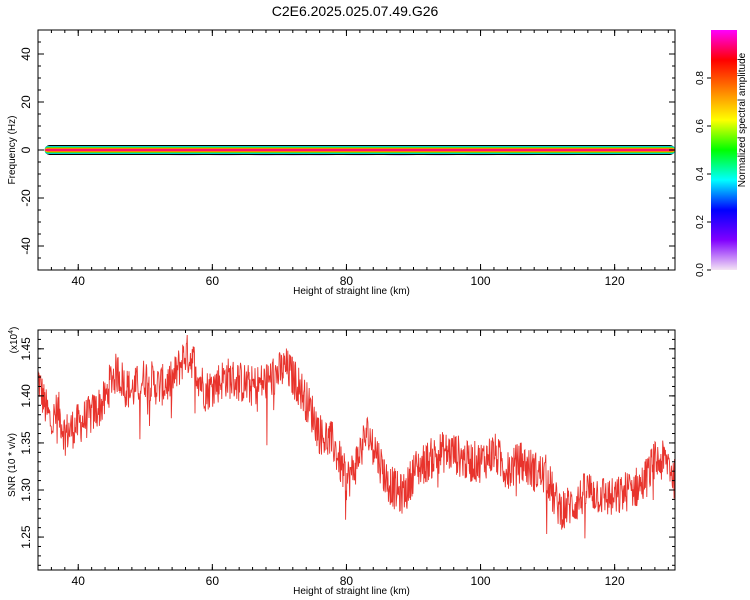 Image resolution: width=750 pixels, height=600 pixels. I want to click on y-tick-label: 0, so click(26, 149).